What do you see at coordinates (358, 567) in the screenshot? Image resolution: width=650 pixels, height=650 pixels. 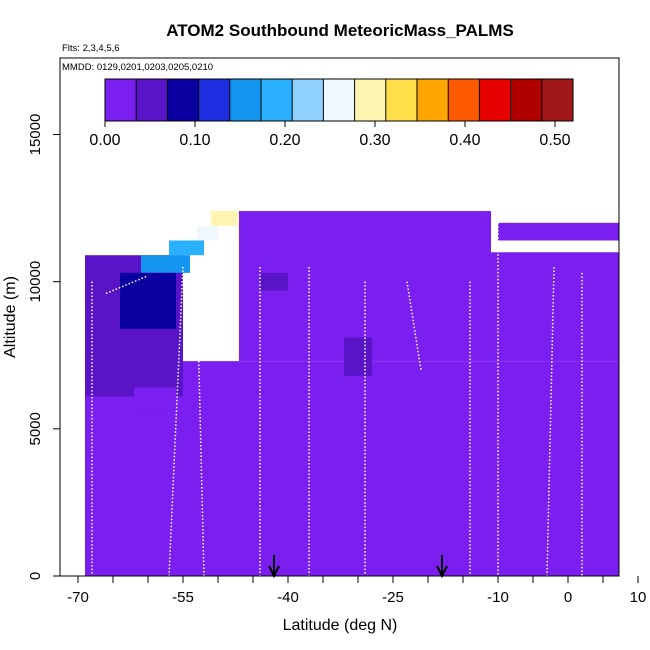 I see `flight-arrows` at bounding box center [358, 567].